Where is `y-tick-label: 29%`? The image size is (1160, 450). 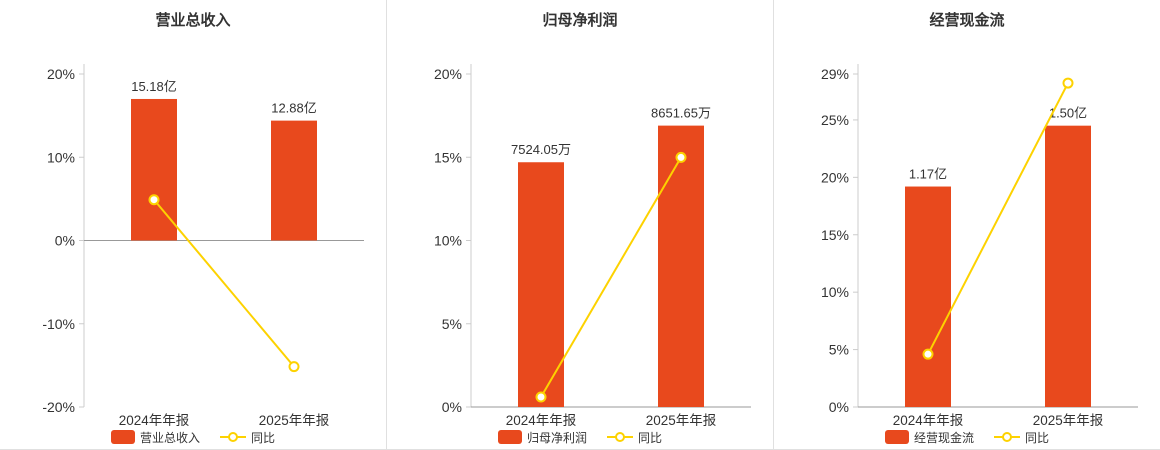 y-tick-label: 29% is located at coordinates (835, 74).